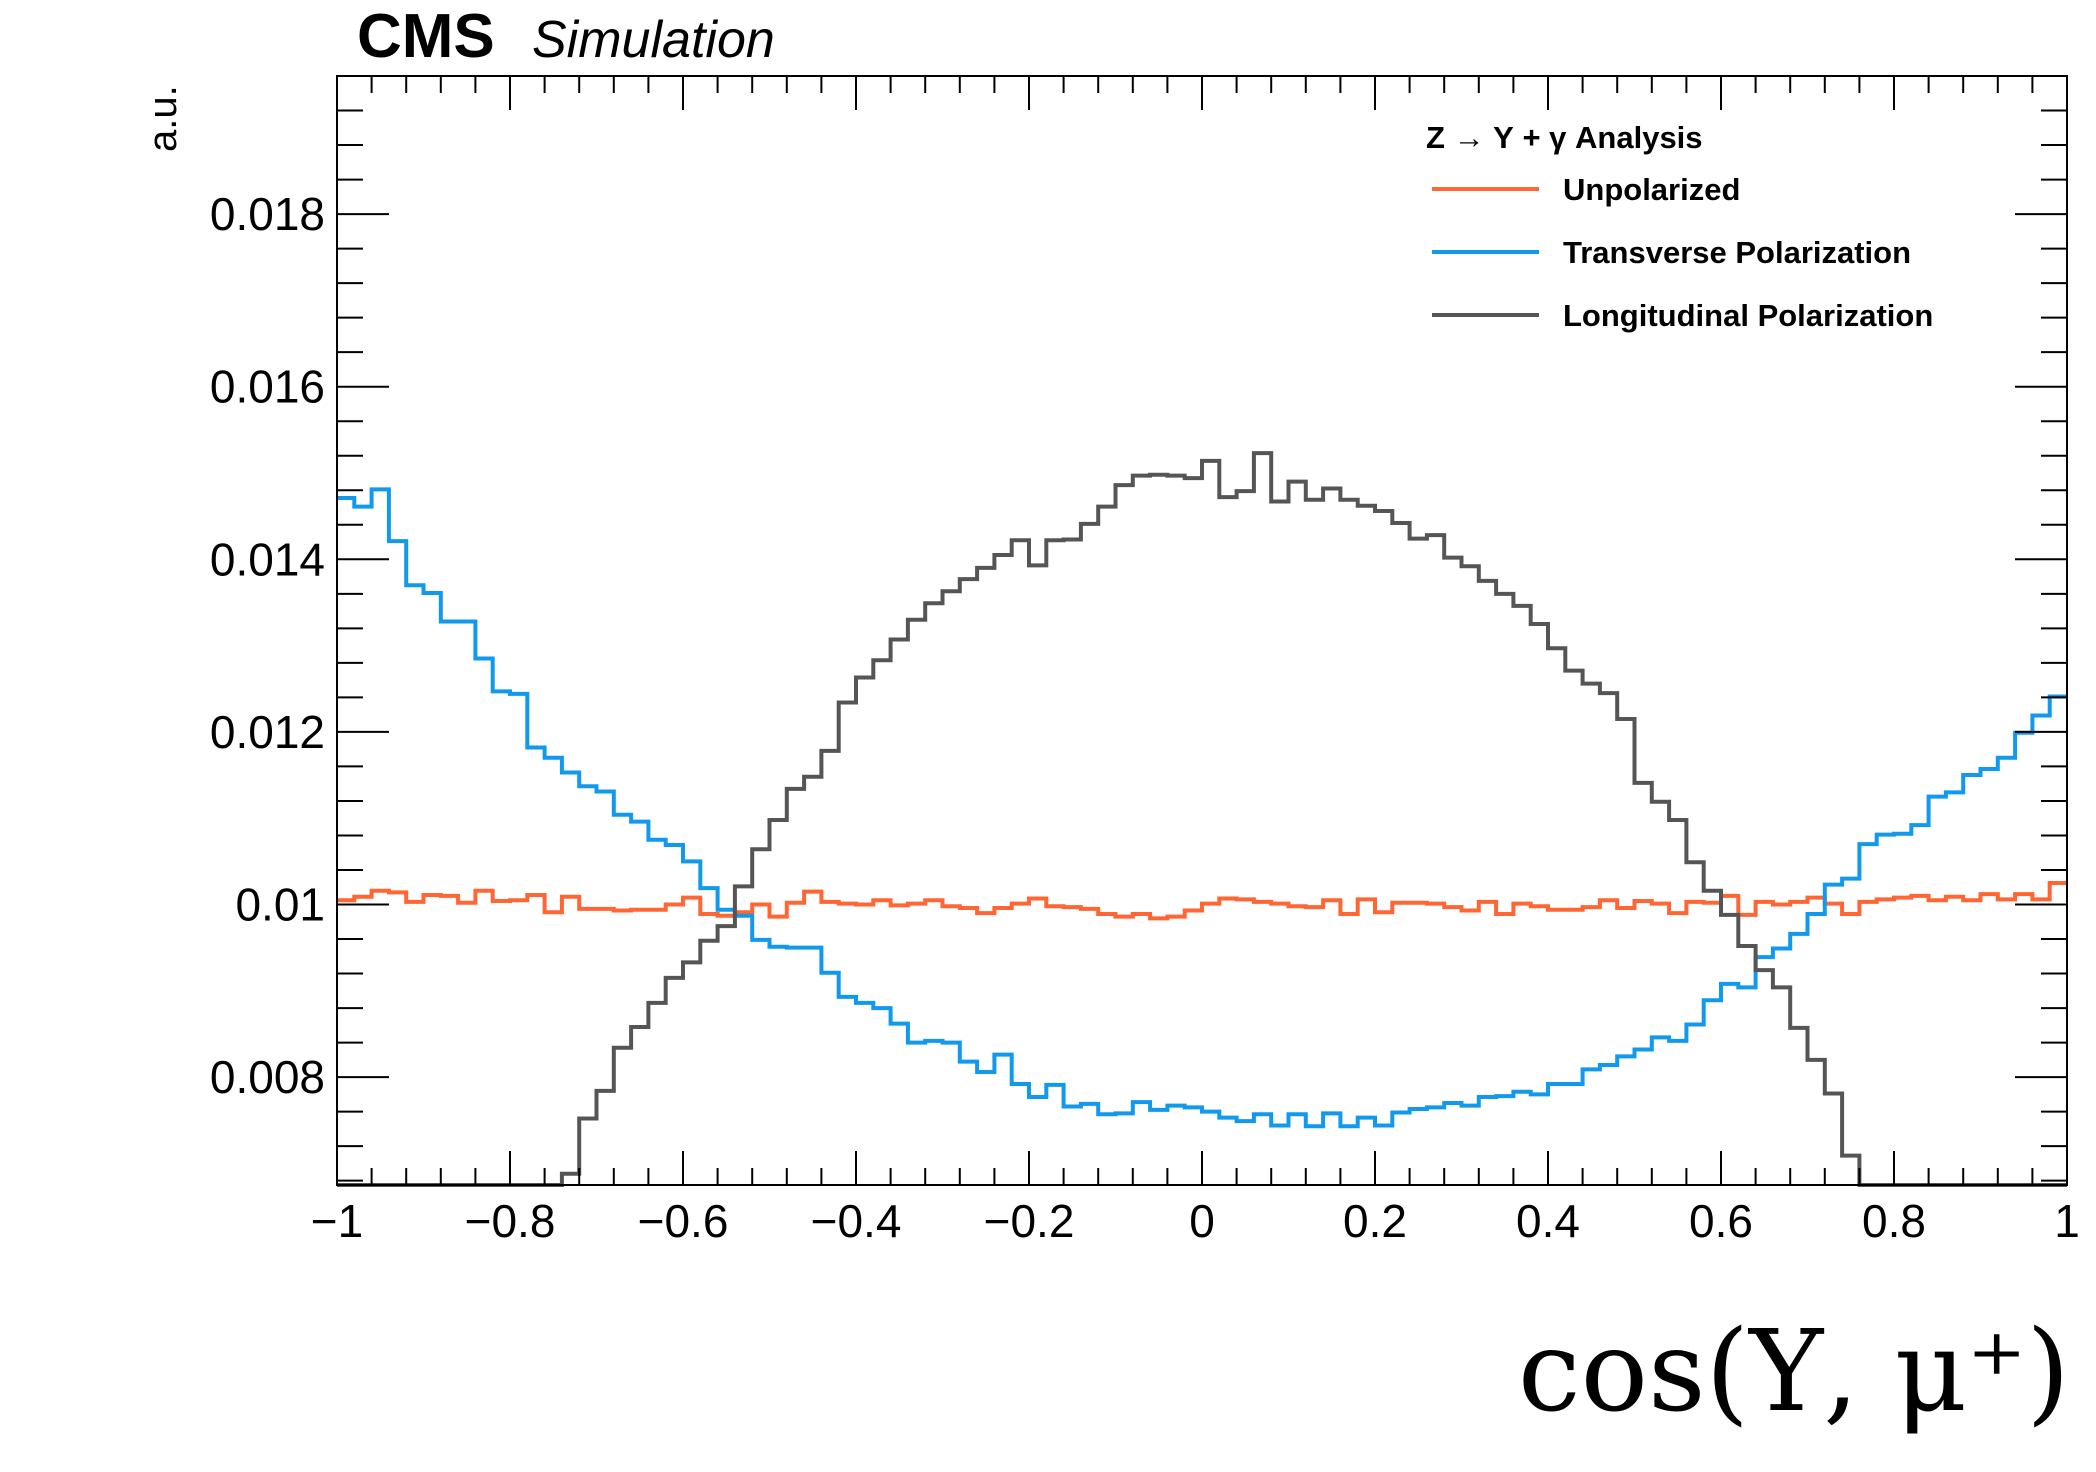 This screenshot has height=1472, width=2096. I want to click on x-tick-label: 1, so click(2067, 1221).